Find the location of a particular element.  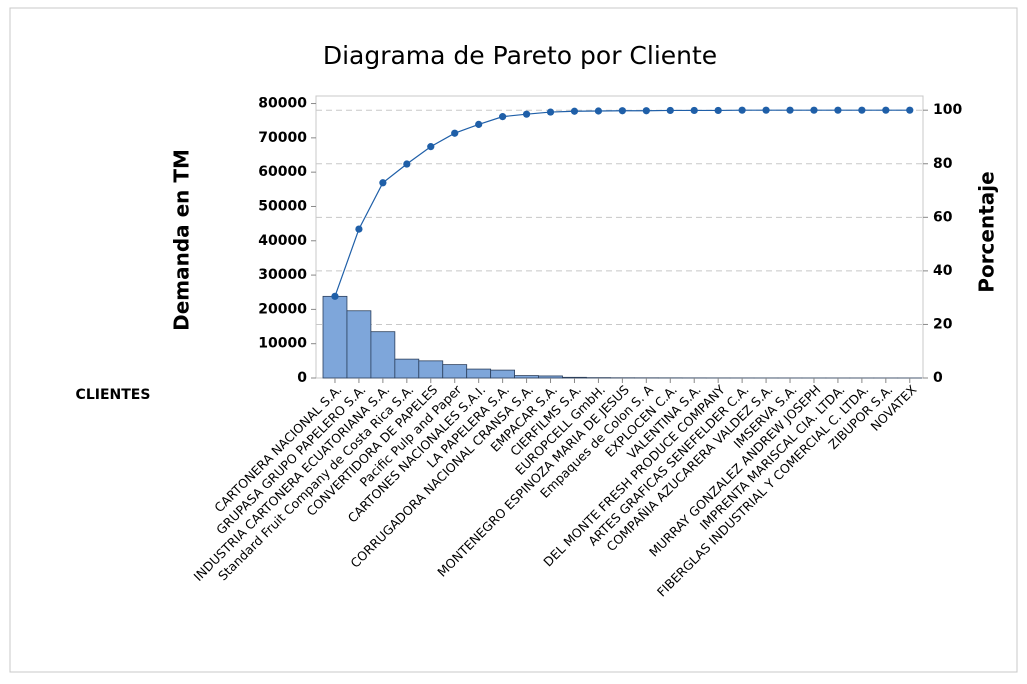

y2-tick-label: 20 is located at coordinates (943, 324).